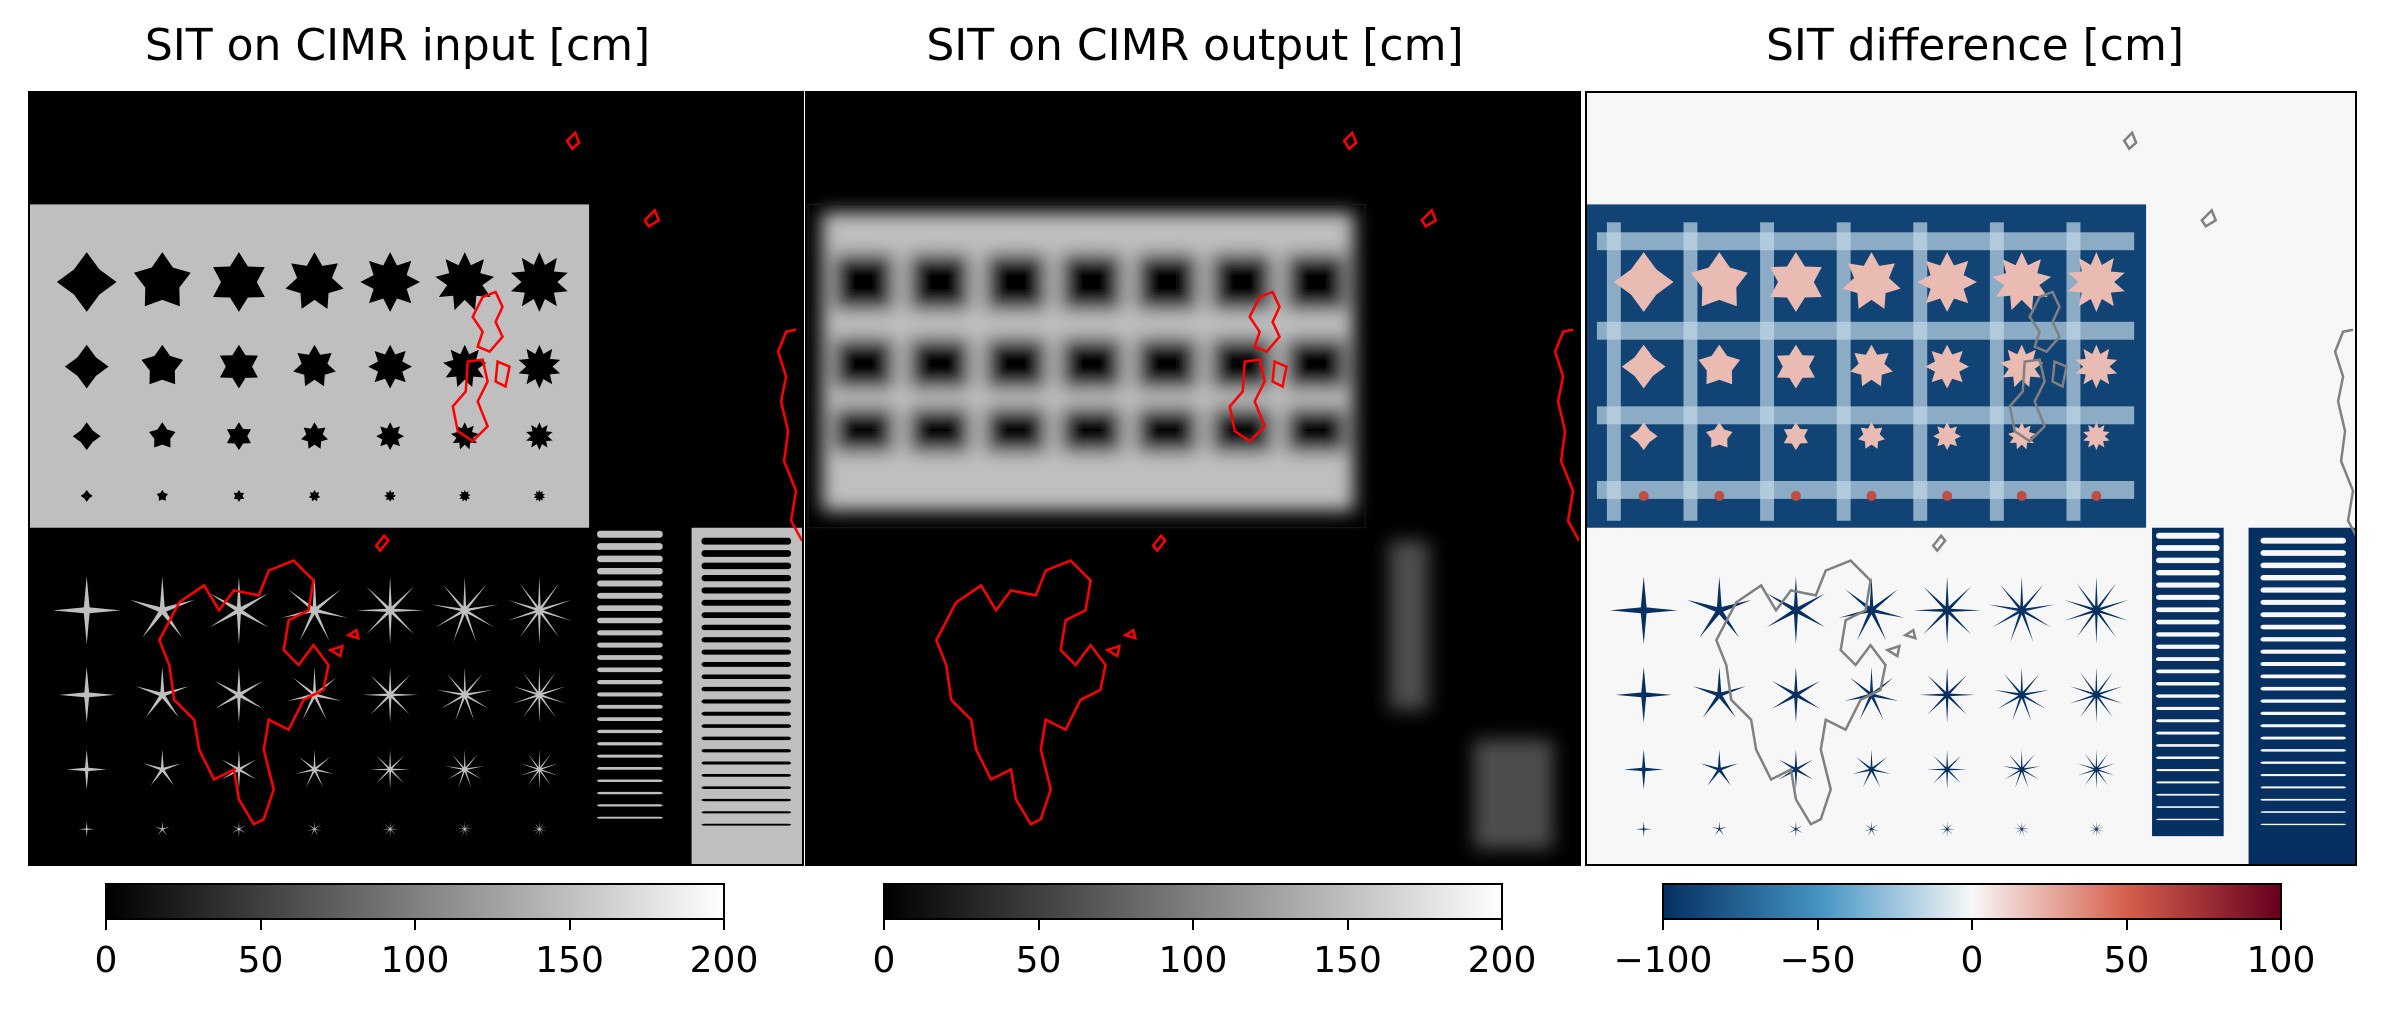 The image size is (2384, 1017). What do you see at coordinates (397, 45) in the screenshot?
I see `panel-title-input: SIT on CIMR input [cm]` at bounding box center [397, 45].